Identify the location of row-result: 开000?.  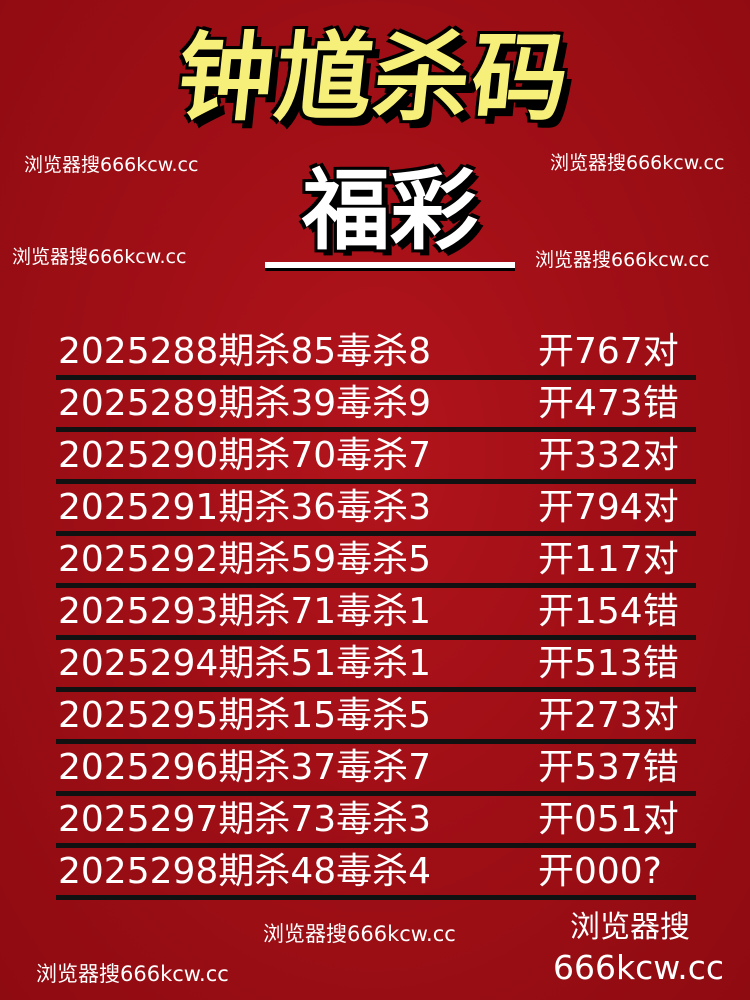
(600, 871).